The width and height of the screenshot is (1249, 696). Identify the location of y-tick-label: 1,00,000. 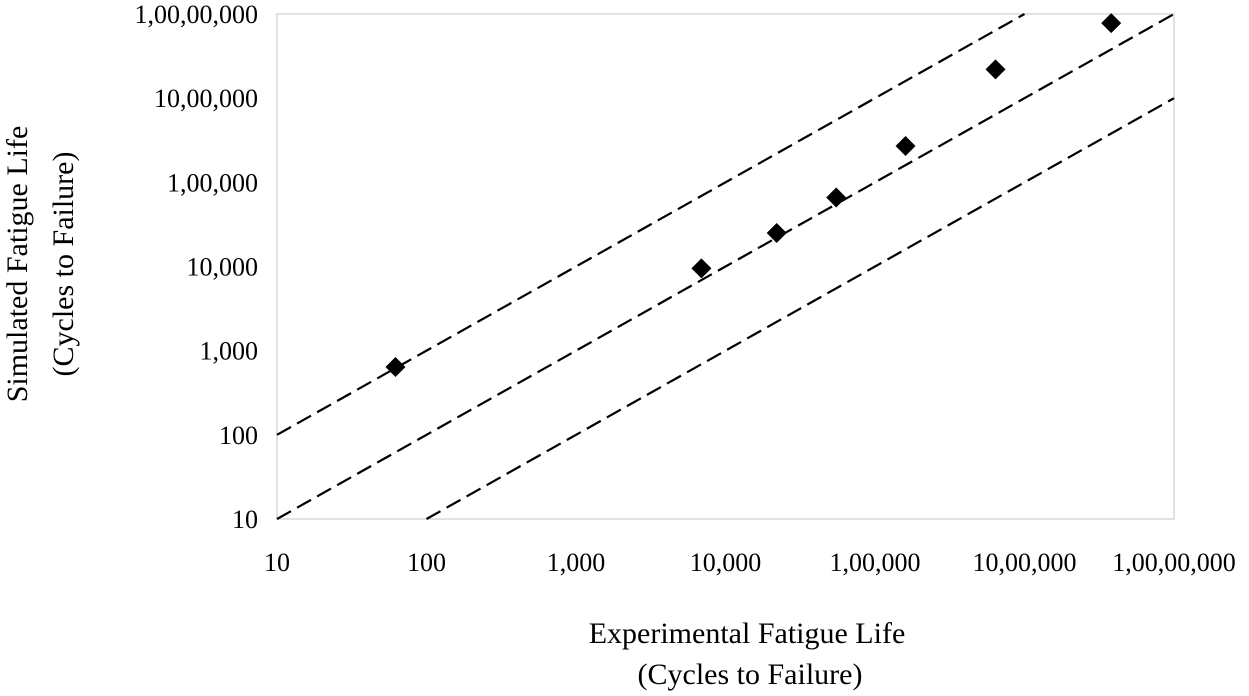
(212, 182).